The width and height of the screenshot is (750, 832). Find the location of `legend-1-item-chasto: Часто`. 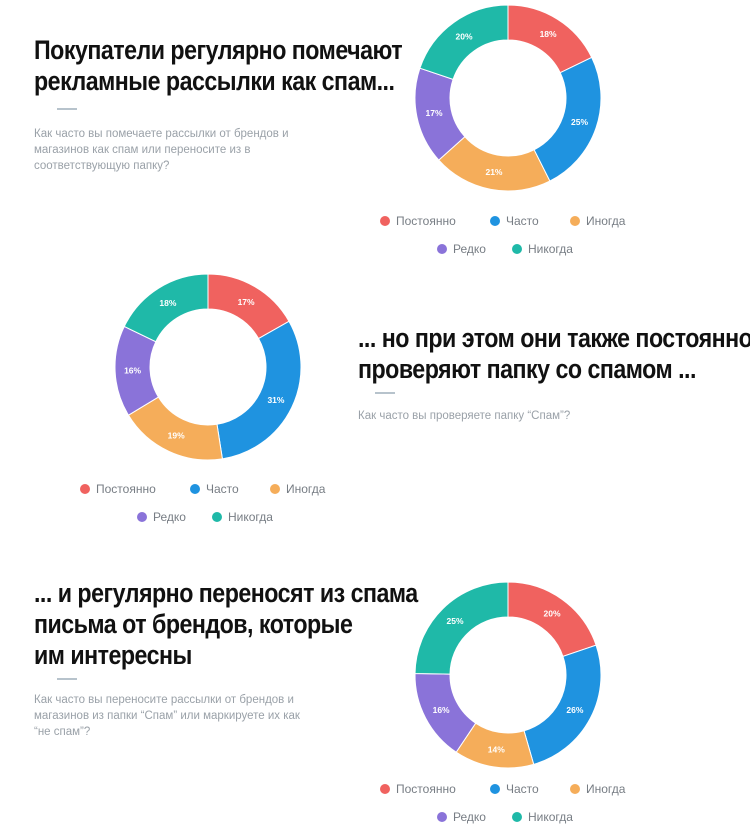

legend-1-item-chasto: Часто is located at coordinates (514, 221).